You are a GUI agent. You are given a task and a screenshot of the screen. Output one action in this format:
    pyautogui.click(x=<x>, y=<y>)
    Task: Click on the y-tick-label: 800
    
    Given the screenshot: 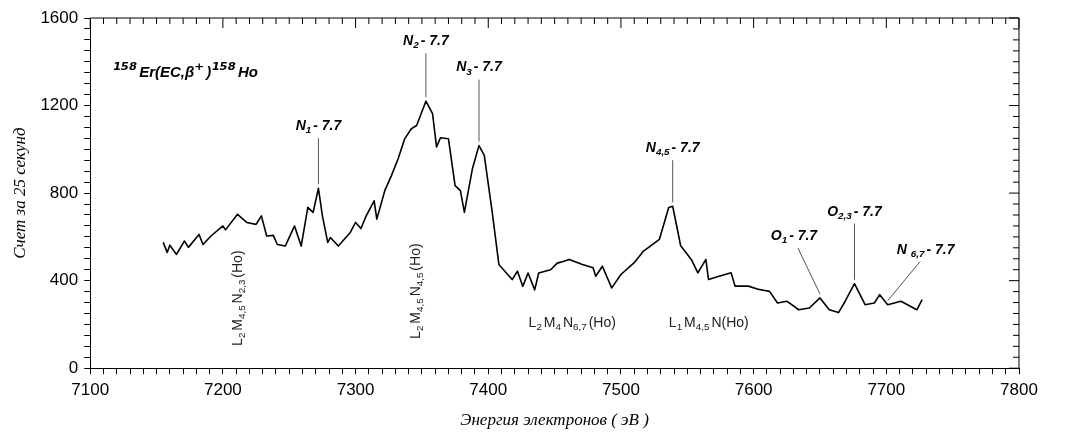 What is the action you would take?
    pyautogui.click(x=64, y=192)
    